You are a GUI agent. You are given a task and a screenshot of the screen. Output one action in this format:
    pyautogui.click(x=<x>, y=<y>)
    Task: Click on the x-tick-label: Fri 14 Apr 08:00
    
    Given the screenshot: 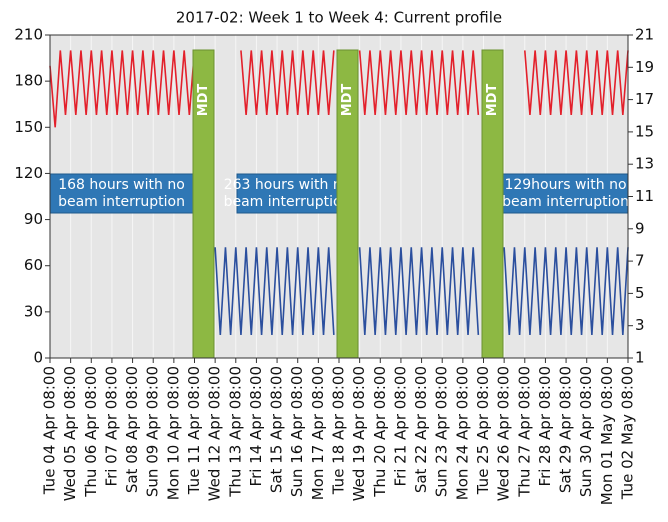 What is the action you would take?
    pyautogui.click(x=256, y=426)
    